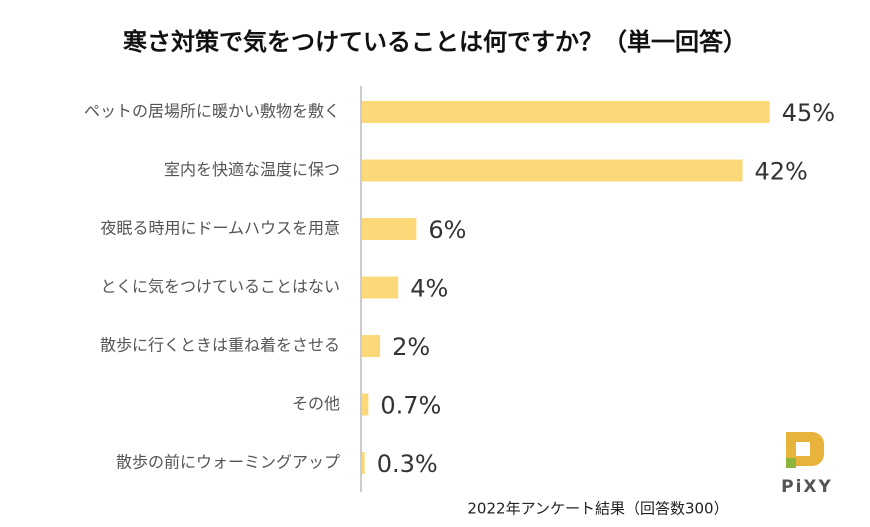  I want to click on y-tick-label: とくに気をつけていることはない, so click(220, 286).